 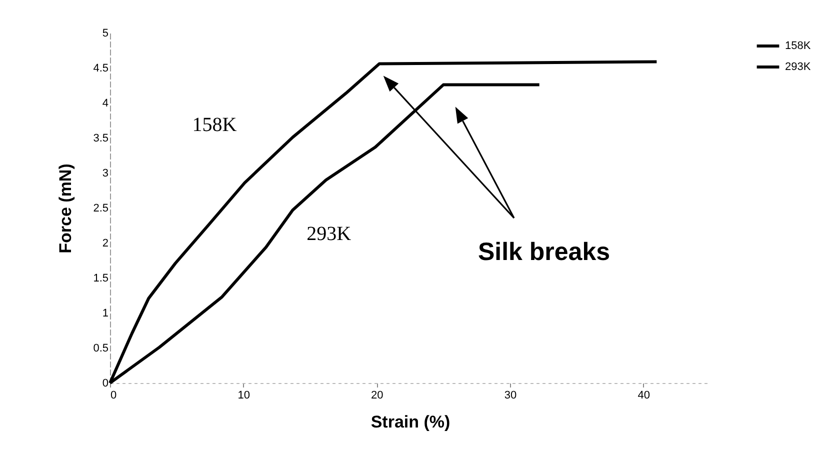 I want to click on y-tick-label: 3, so click(x=105, y=174).